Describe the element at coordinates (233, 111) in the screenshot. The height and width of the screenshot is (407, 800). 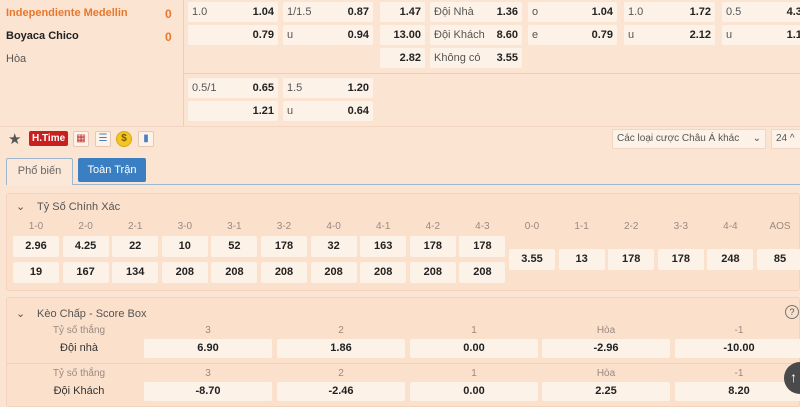
I see `odds-cell: 1.21` at that location.